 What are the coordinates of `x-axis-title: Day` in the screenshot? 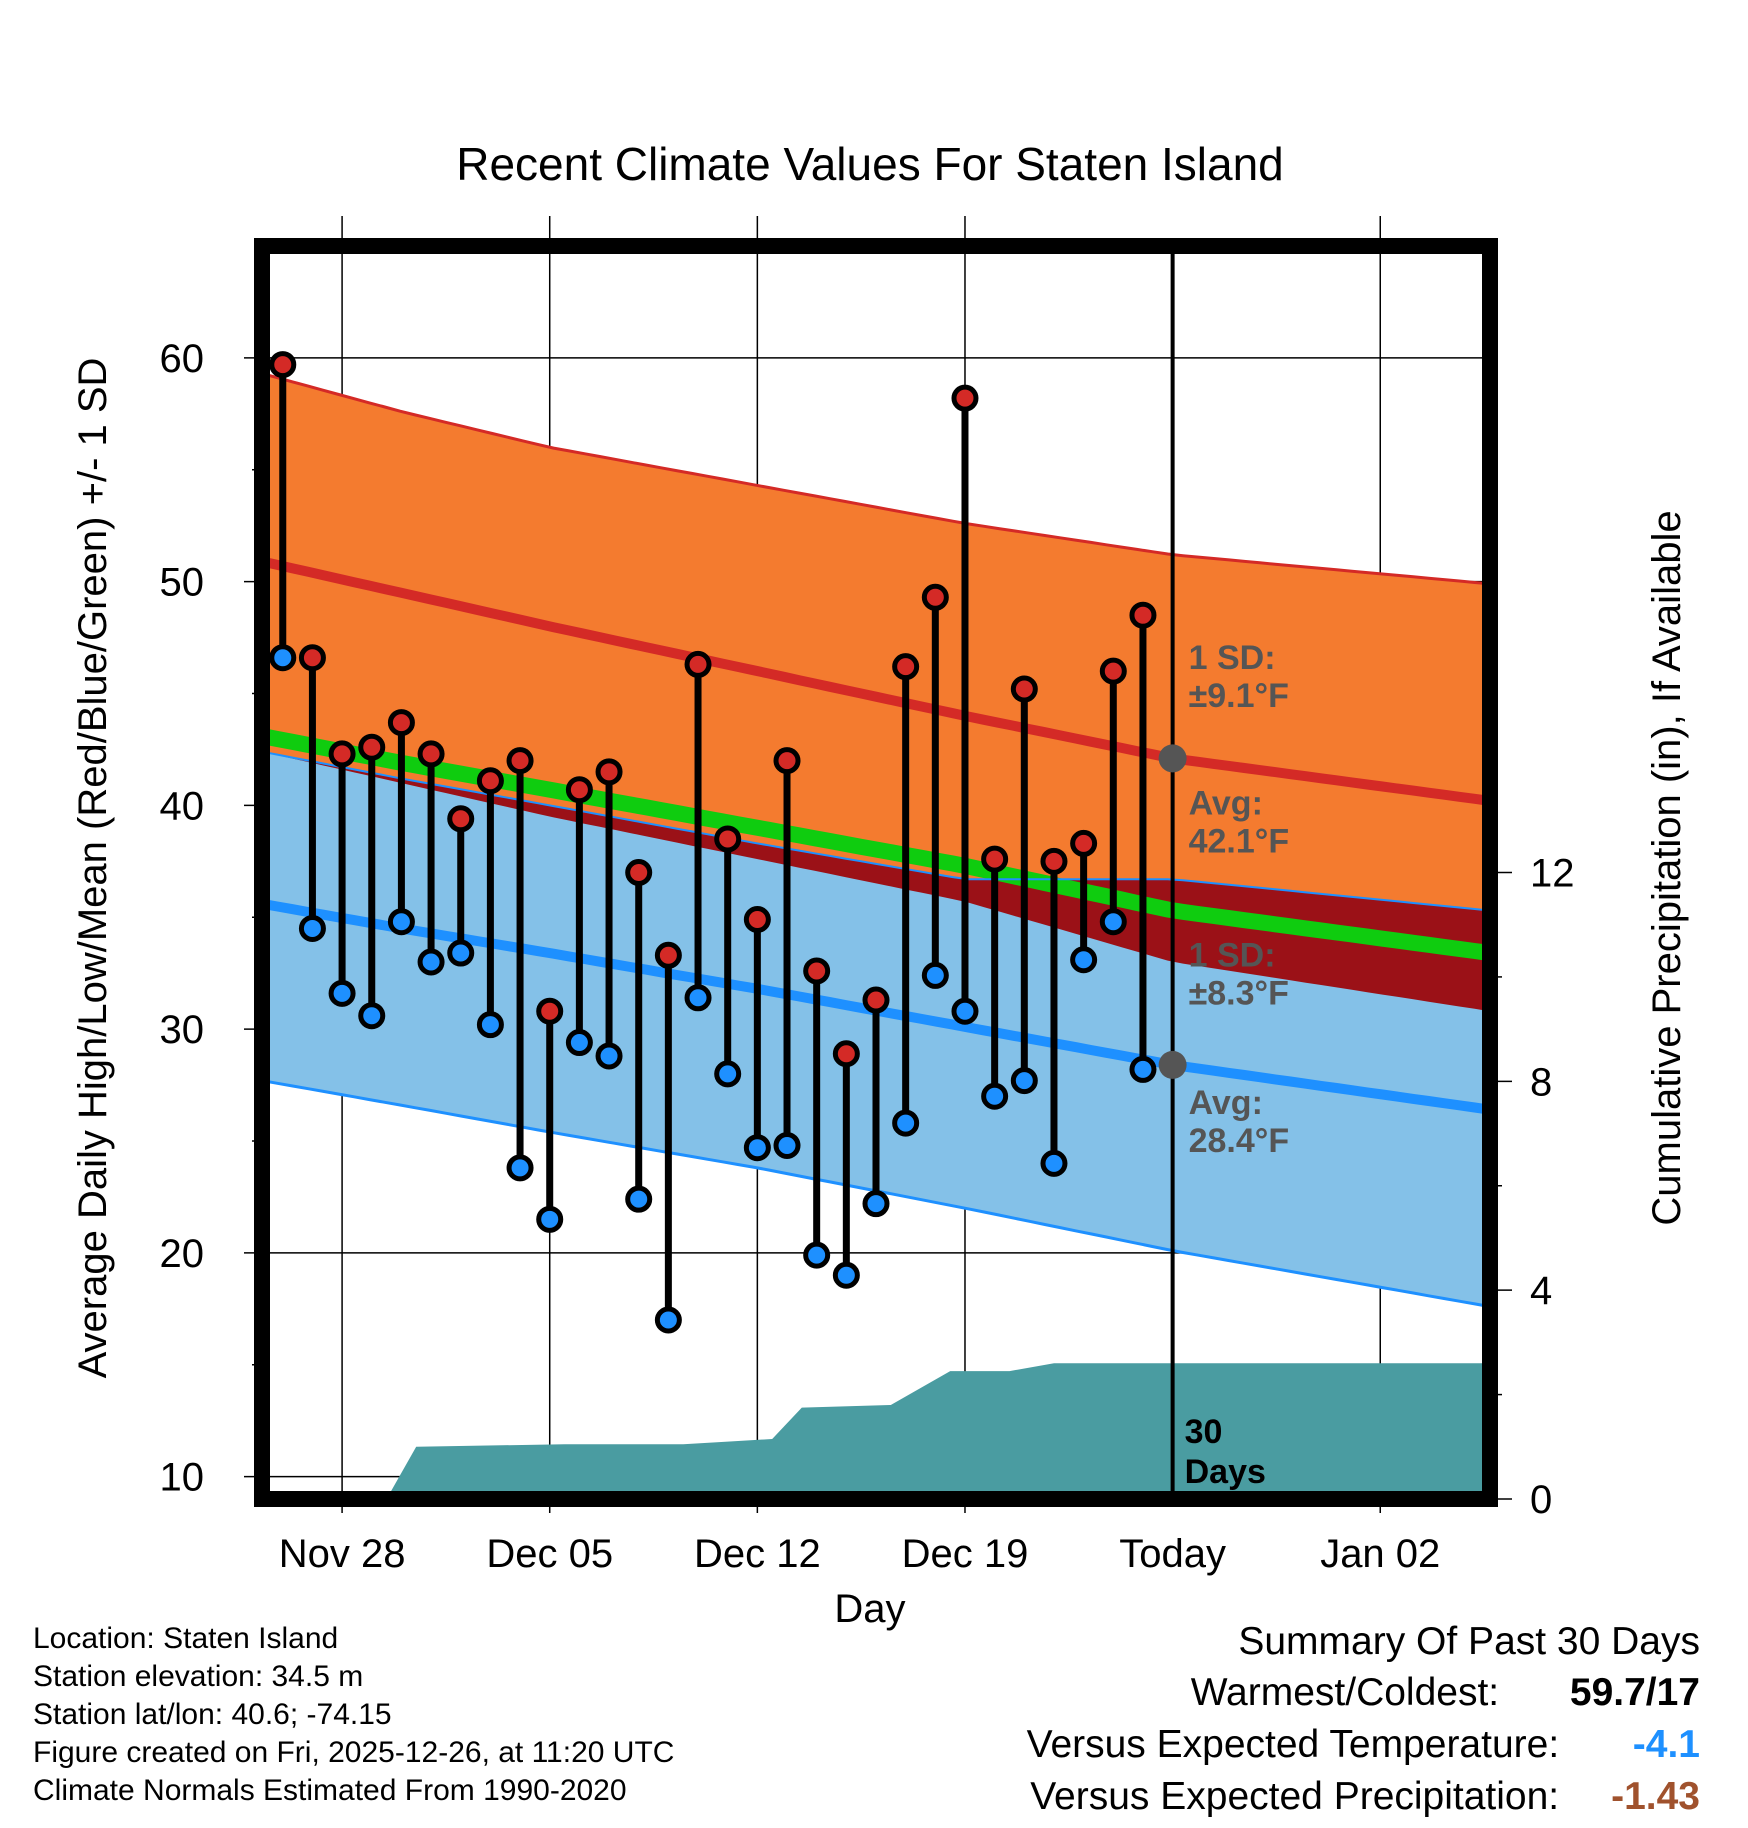 It's located at (869, 1609).